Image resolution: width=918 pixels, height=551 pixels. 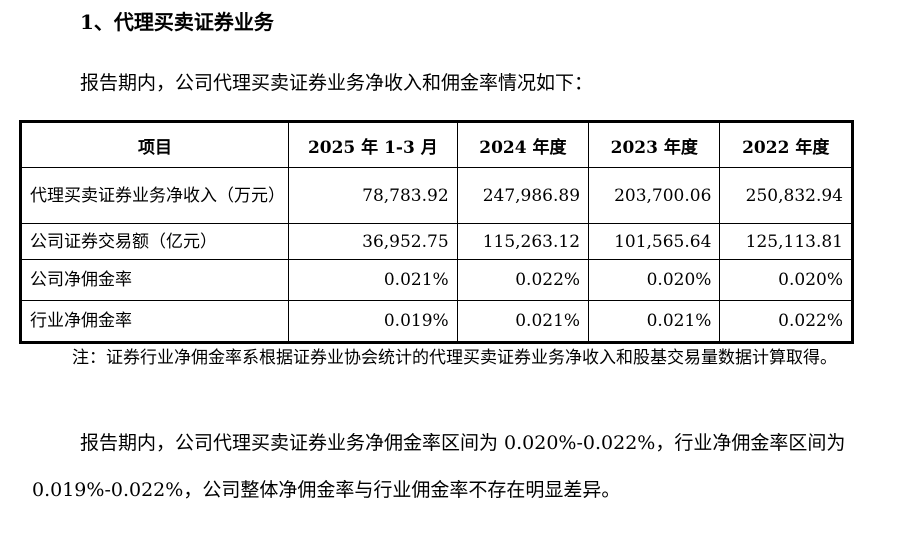 What do you see at coordinates (154, 321) in the screenshot?
I see `row-label: 行业净佣金率` at bounding box center [154, 321].